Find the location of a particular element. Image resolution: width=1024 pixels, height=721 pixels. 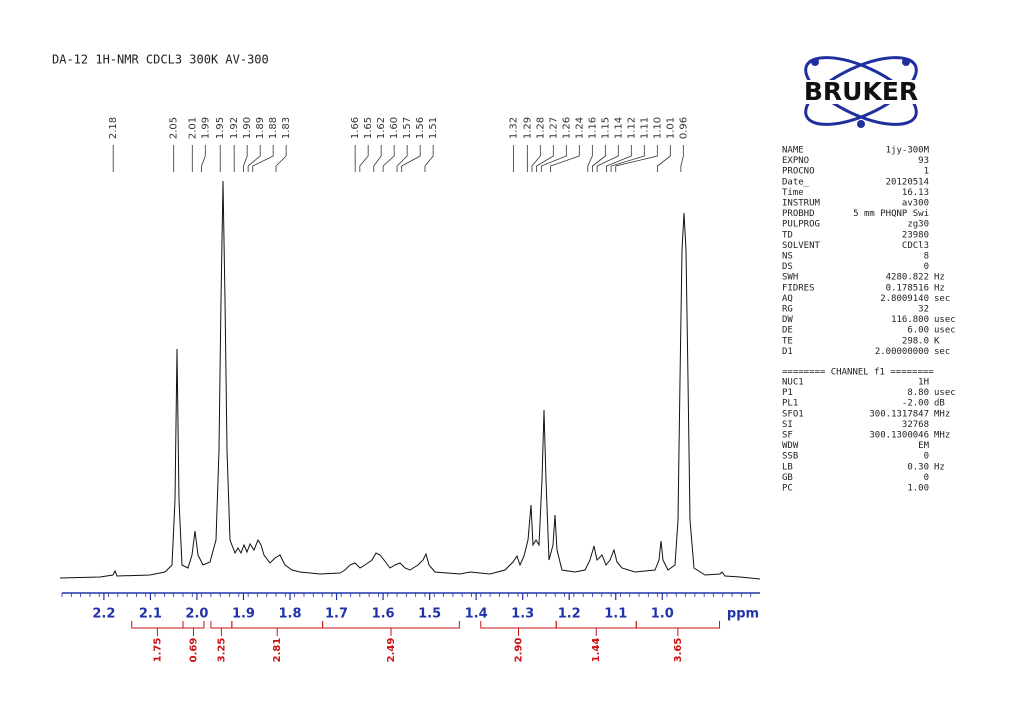

x-tick-label: 2.1 is located at coordinates (150, 614).